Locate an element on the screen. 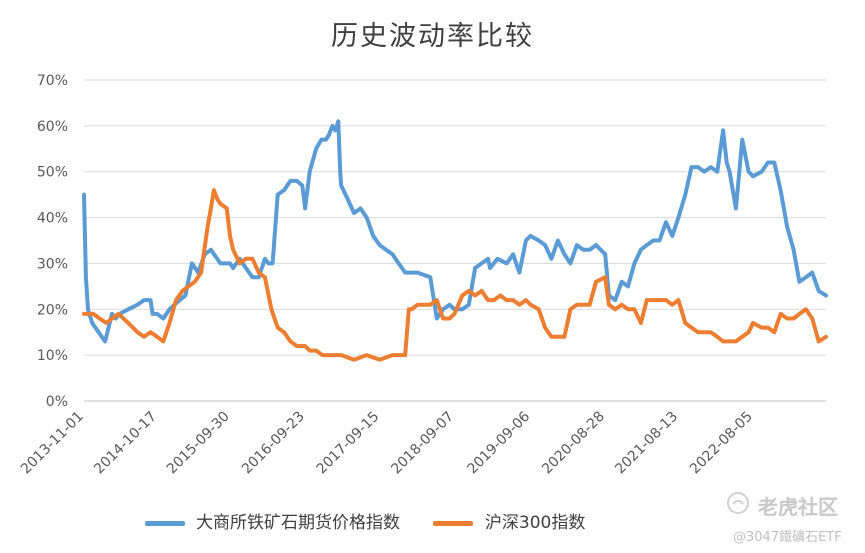  y-tick-label: 0% is located at coordinates (57, 402).